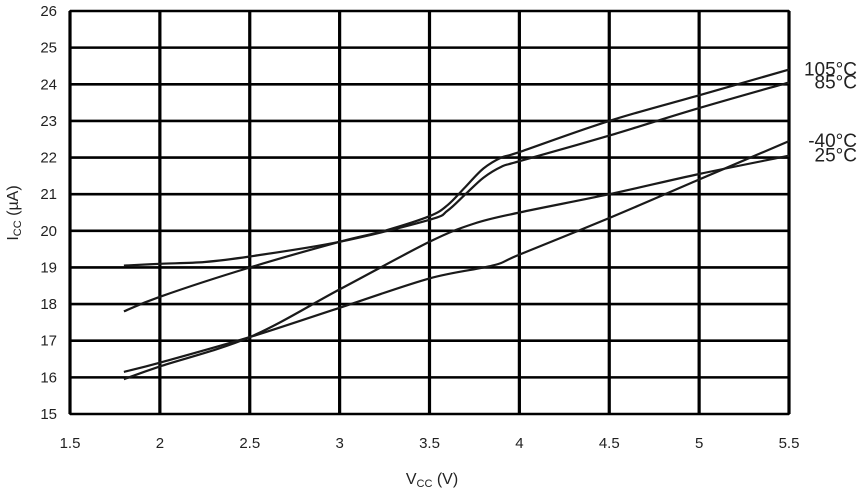 Image resolution: width=859 pixels, height=491 pixels. What do you see at coordinates (609, 443) in the screenshot?
I see `x-tick-label: 4.5` at bounding box center [609, 443].